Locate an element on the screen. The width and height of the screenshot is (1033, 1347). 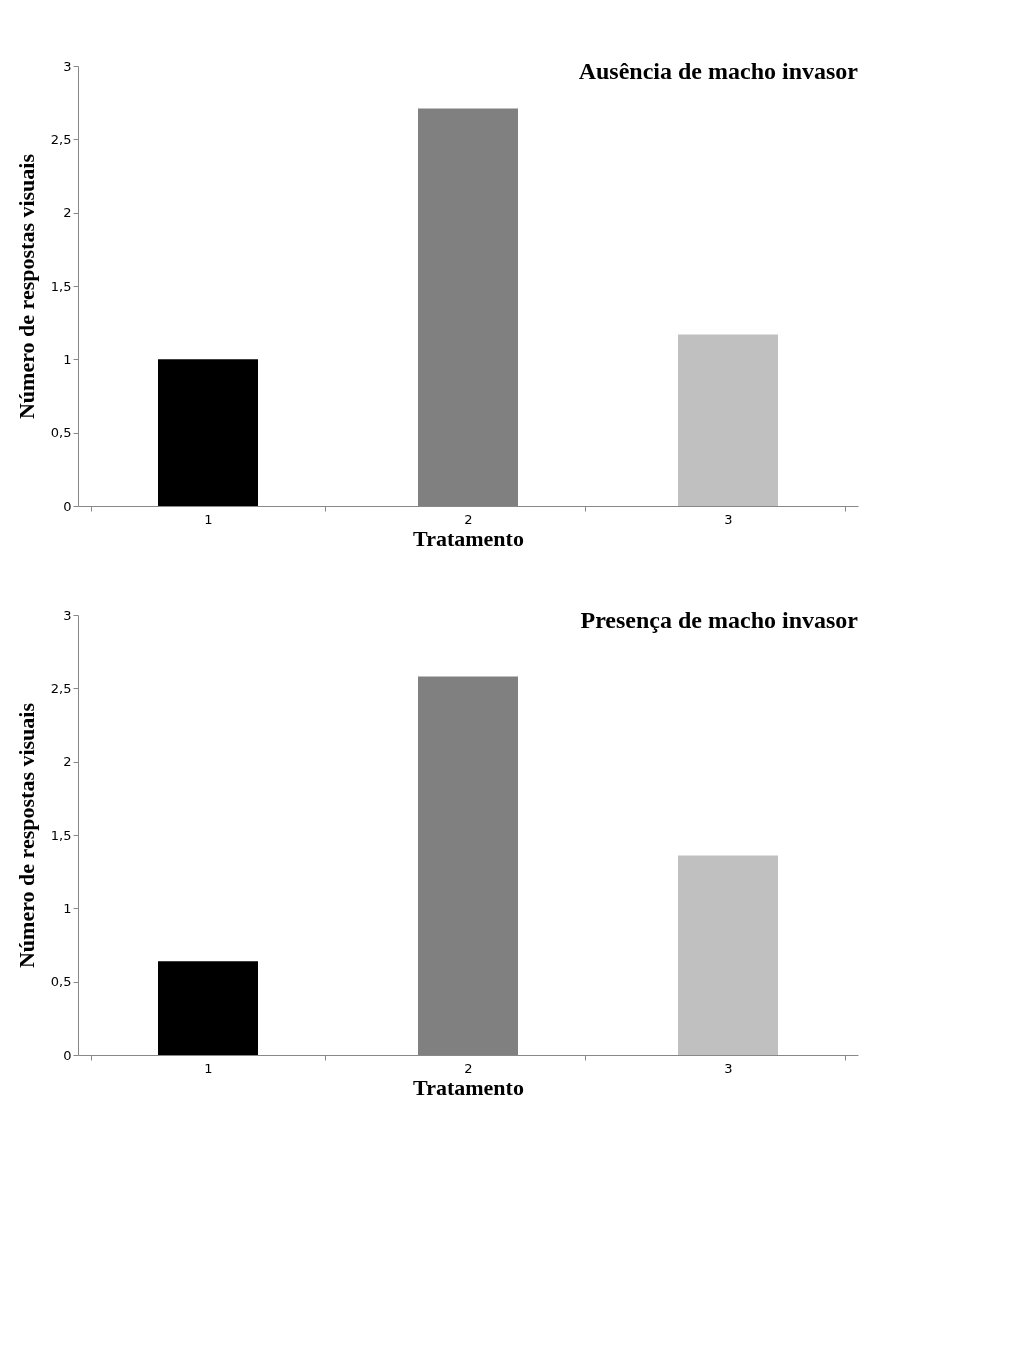
chart-title: Presença de macho invasor is located at coordinates (719, 620).